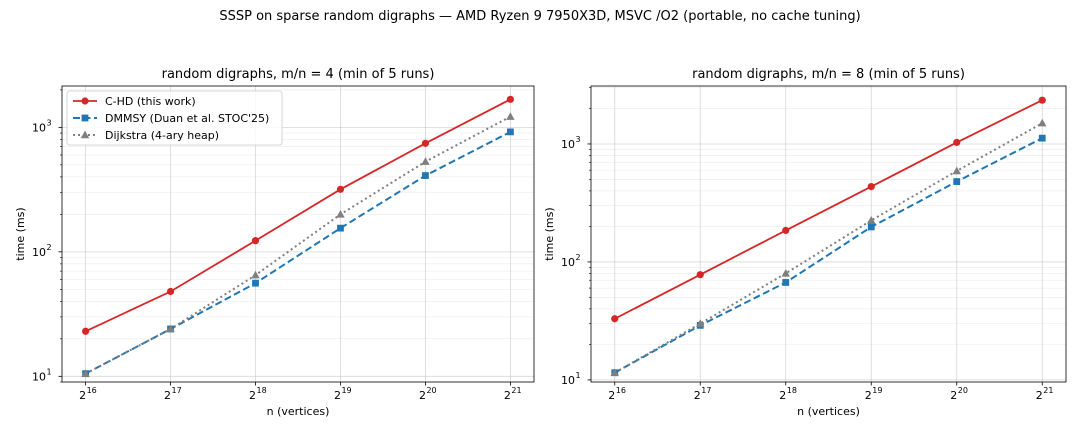 This screenshot has width=1080, height=432. What do you see at coordinates (85, 134) in the screenshot?
I see `legend-marker-dijkstra` at bounding box center [85, 134].